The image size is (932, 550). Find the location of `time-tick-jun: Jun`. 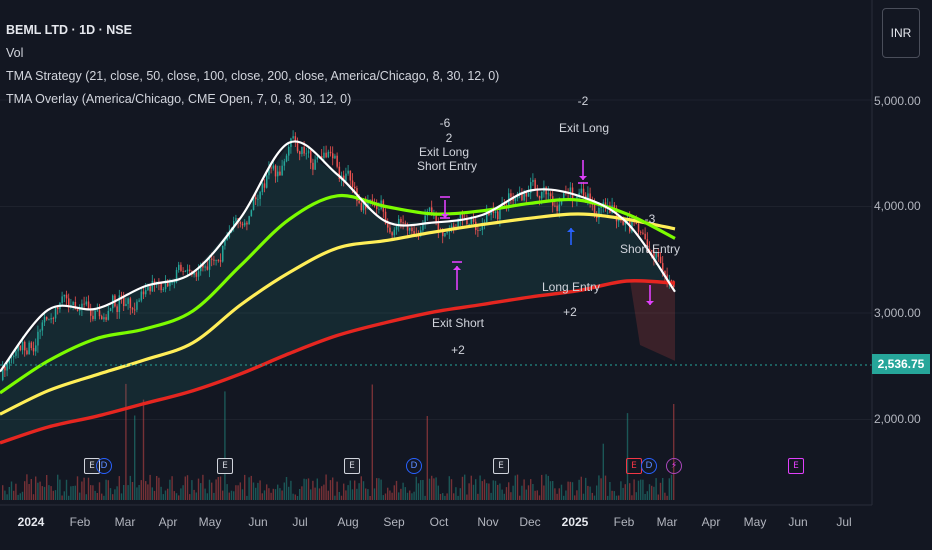

time-tick-jun: Jun is located at coordinates (258, 522).